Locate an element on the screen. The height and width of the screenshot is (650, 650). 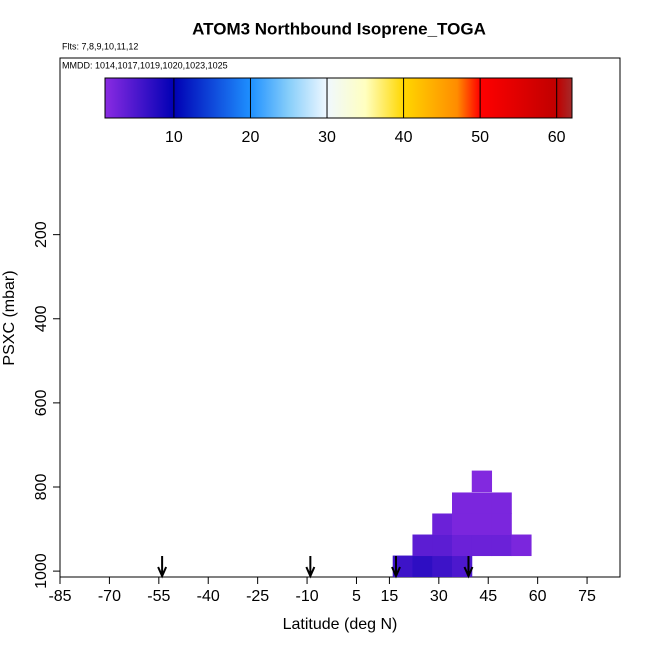
chart-title: ATOM3 Northbound Isoprene_TOGA is located at coordinates (339, 28).